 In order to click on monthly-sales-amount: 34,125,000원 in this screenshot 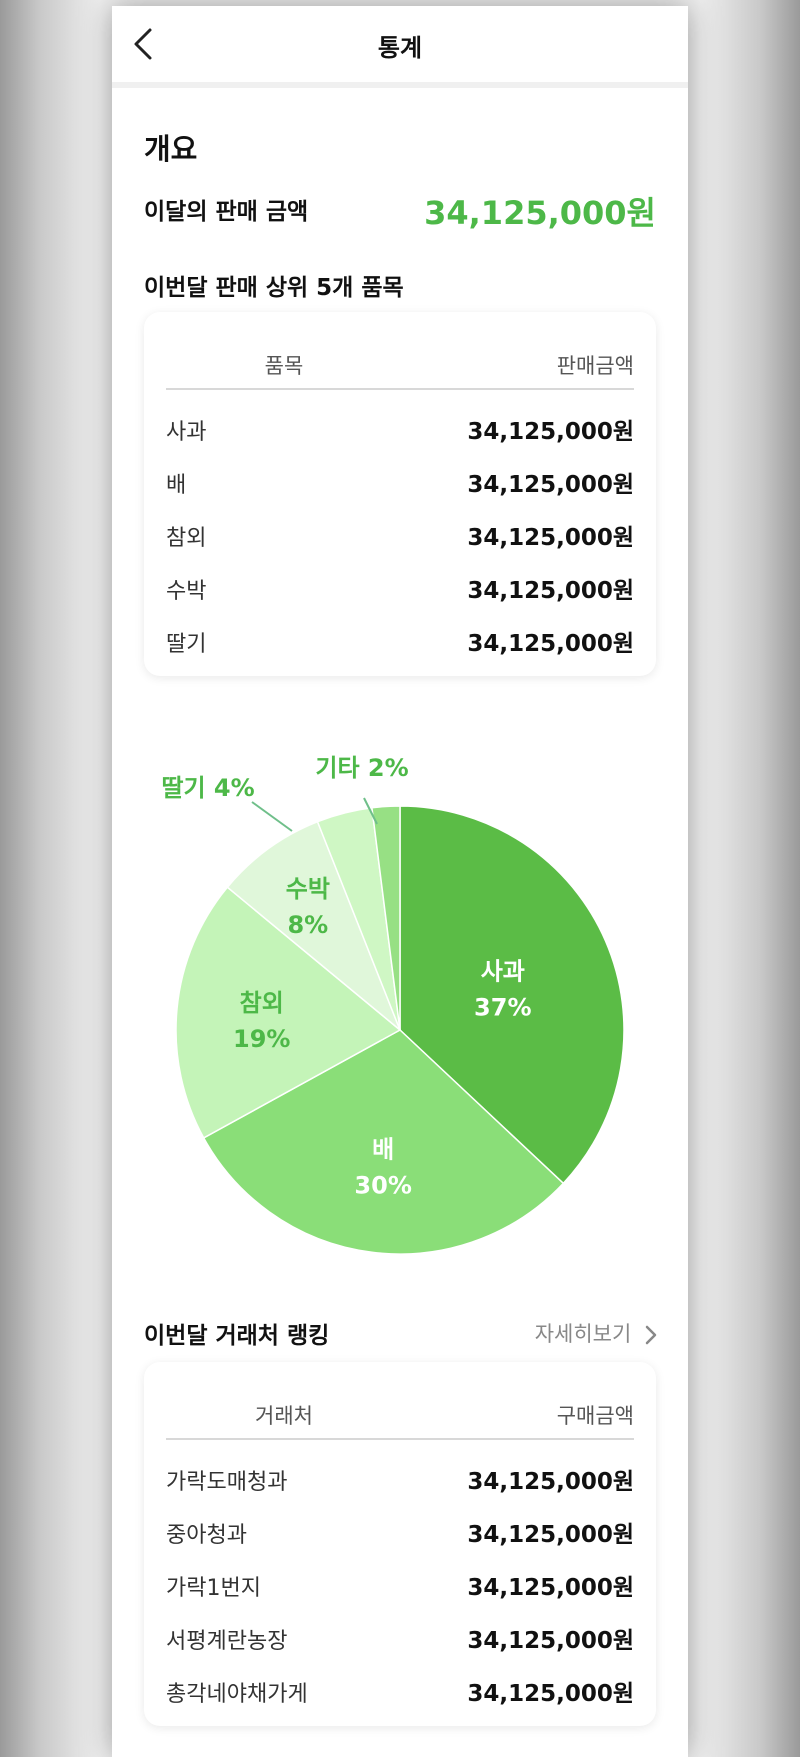, I will do `click(540, 213)`.